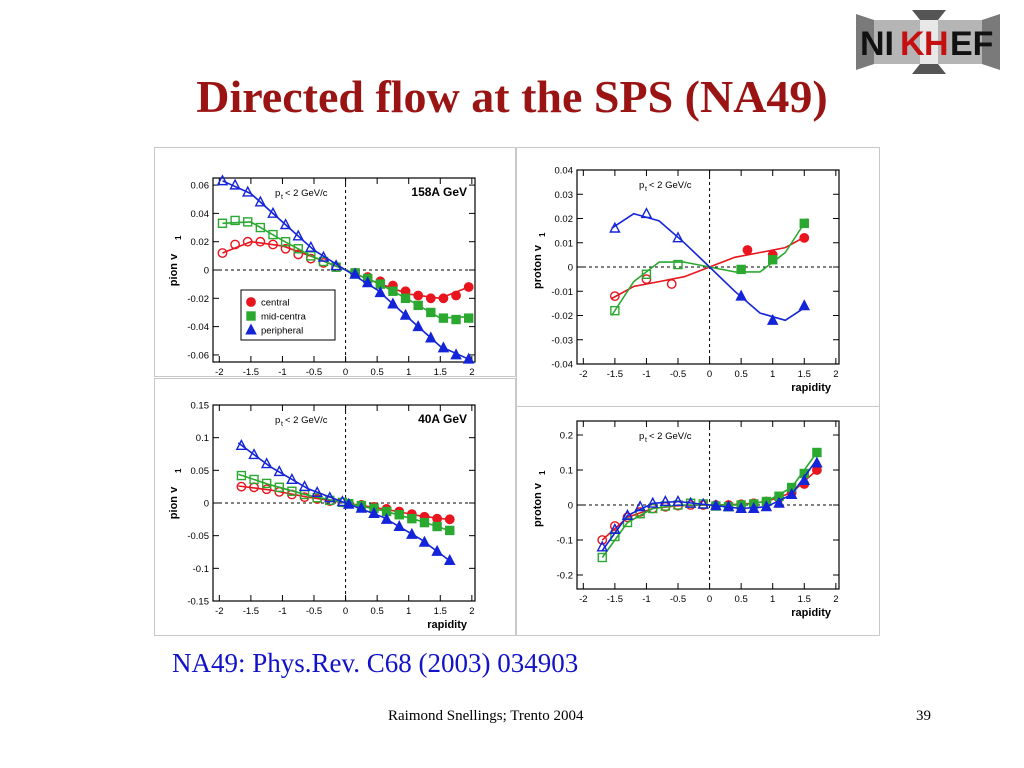  Describe the element at coordinates (200, 471) in the screenshot. I see `y-tick-label: 0.05` at that location.